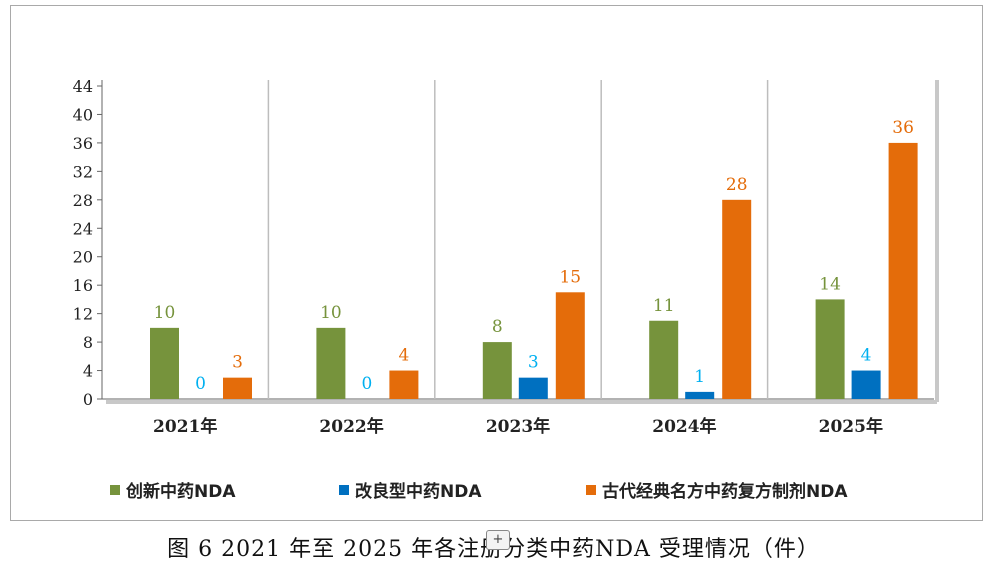 This screenshot has height=569, width=987. What do you see at coordinates (344, 489) in the screenshot?
I see `legend-swatch-improved` at bounding box center [344, 489].